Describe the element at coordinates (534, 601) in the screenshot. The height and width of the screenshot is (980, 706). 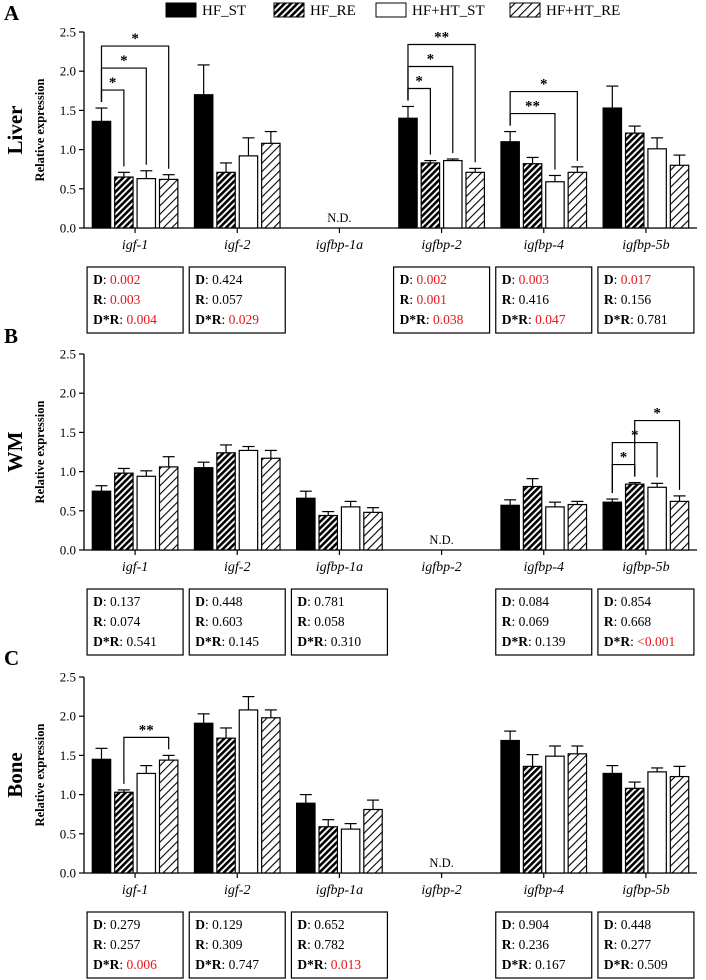
I see `stats-p-value: 0.084` at that location.